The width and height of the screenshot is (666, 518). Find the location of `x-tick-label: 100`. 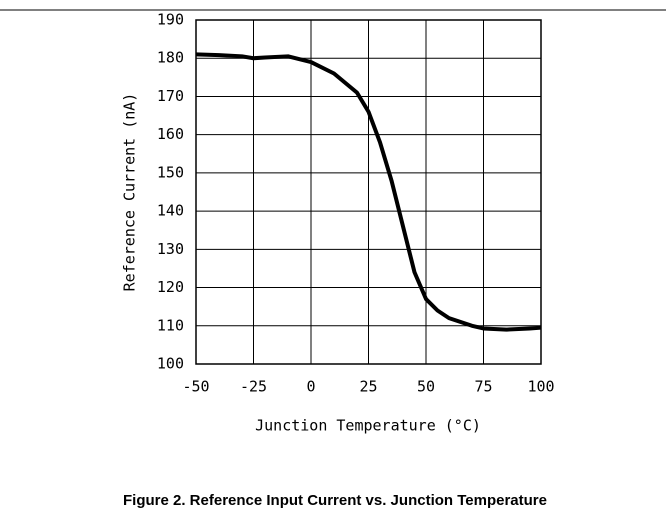

x-tick-label: 100 is located at coordinates (540, 387).